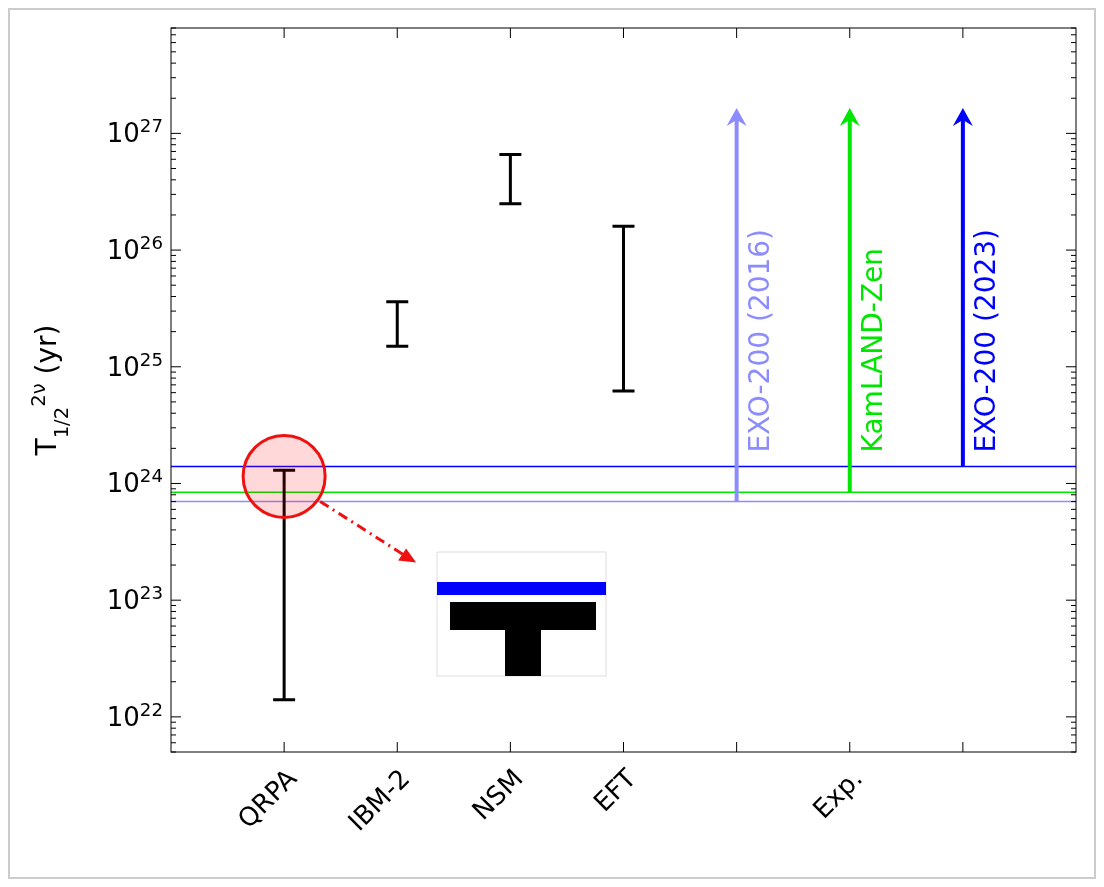 The height and width of the screenshot is (887, 1104). I want to click on y-tick-label: 10$^{27}$, so click(134, 131).